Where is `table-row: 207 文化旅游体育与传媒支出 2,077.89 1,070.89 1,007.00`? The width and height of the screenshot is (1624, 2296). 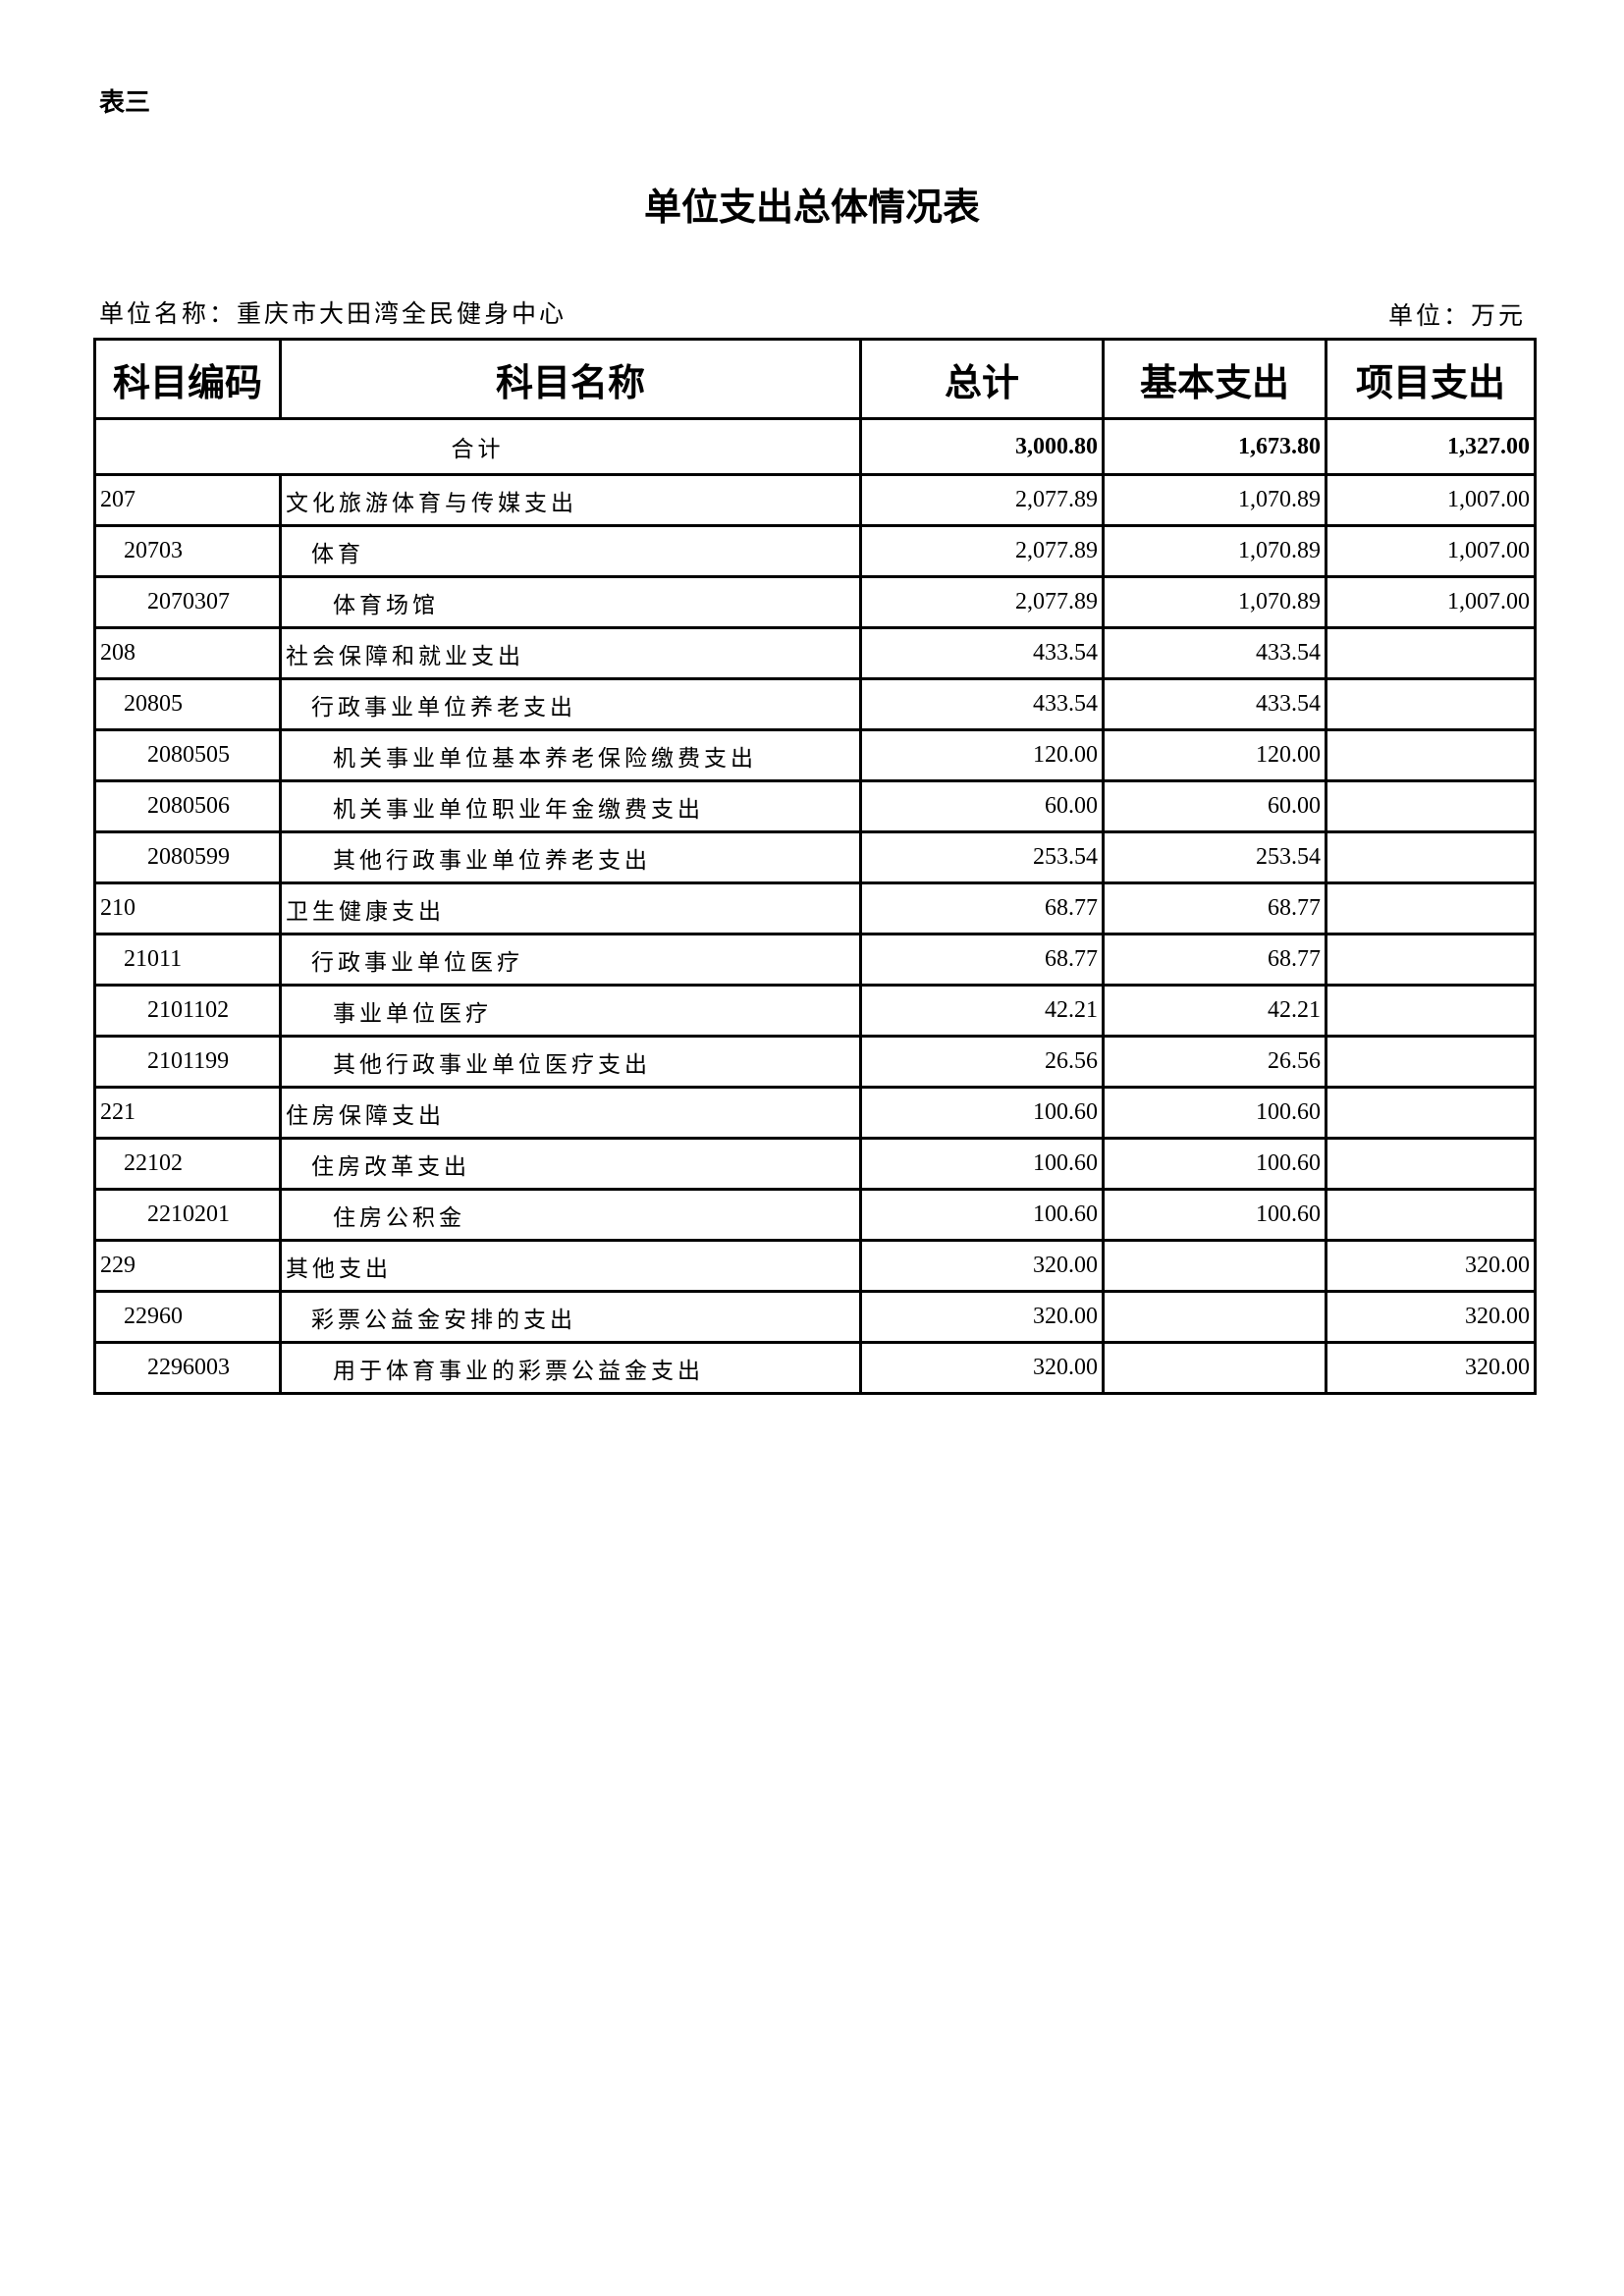 table-row: 207 文化旅游体育与传媒支出 2,077.89 1,070.89 1,007.00 is located at coordinates (815, 500).